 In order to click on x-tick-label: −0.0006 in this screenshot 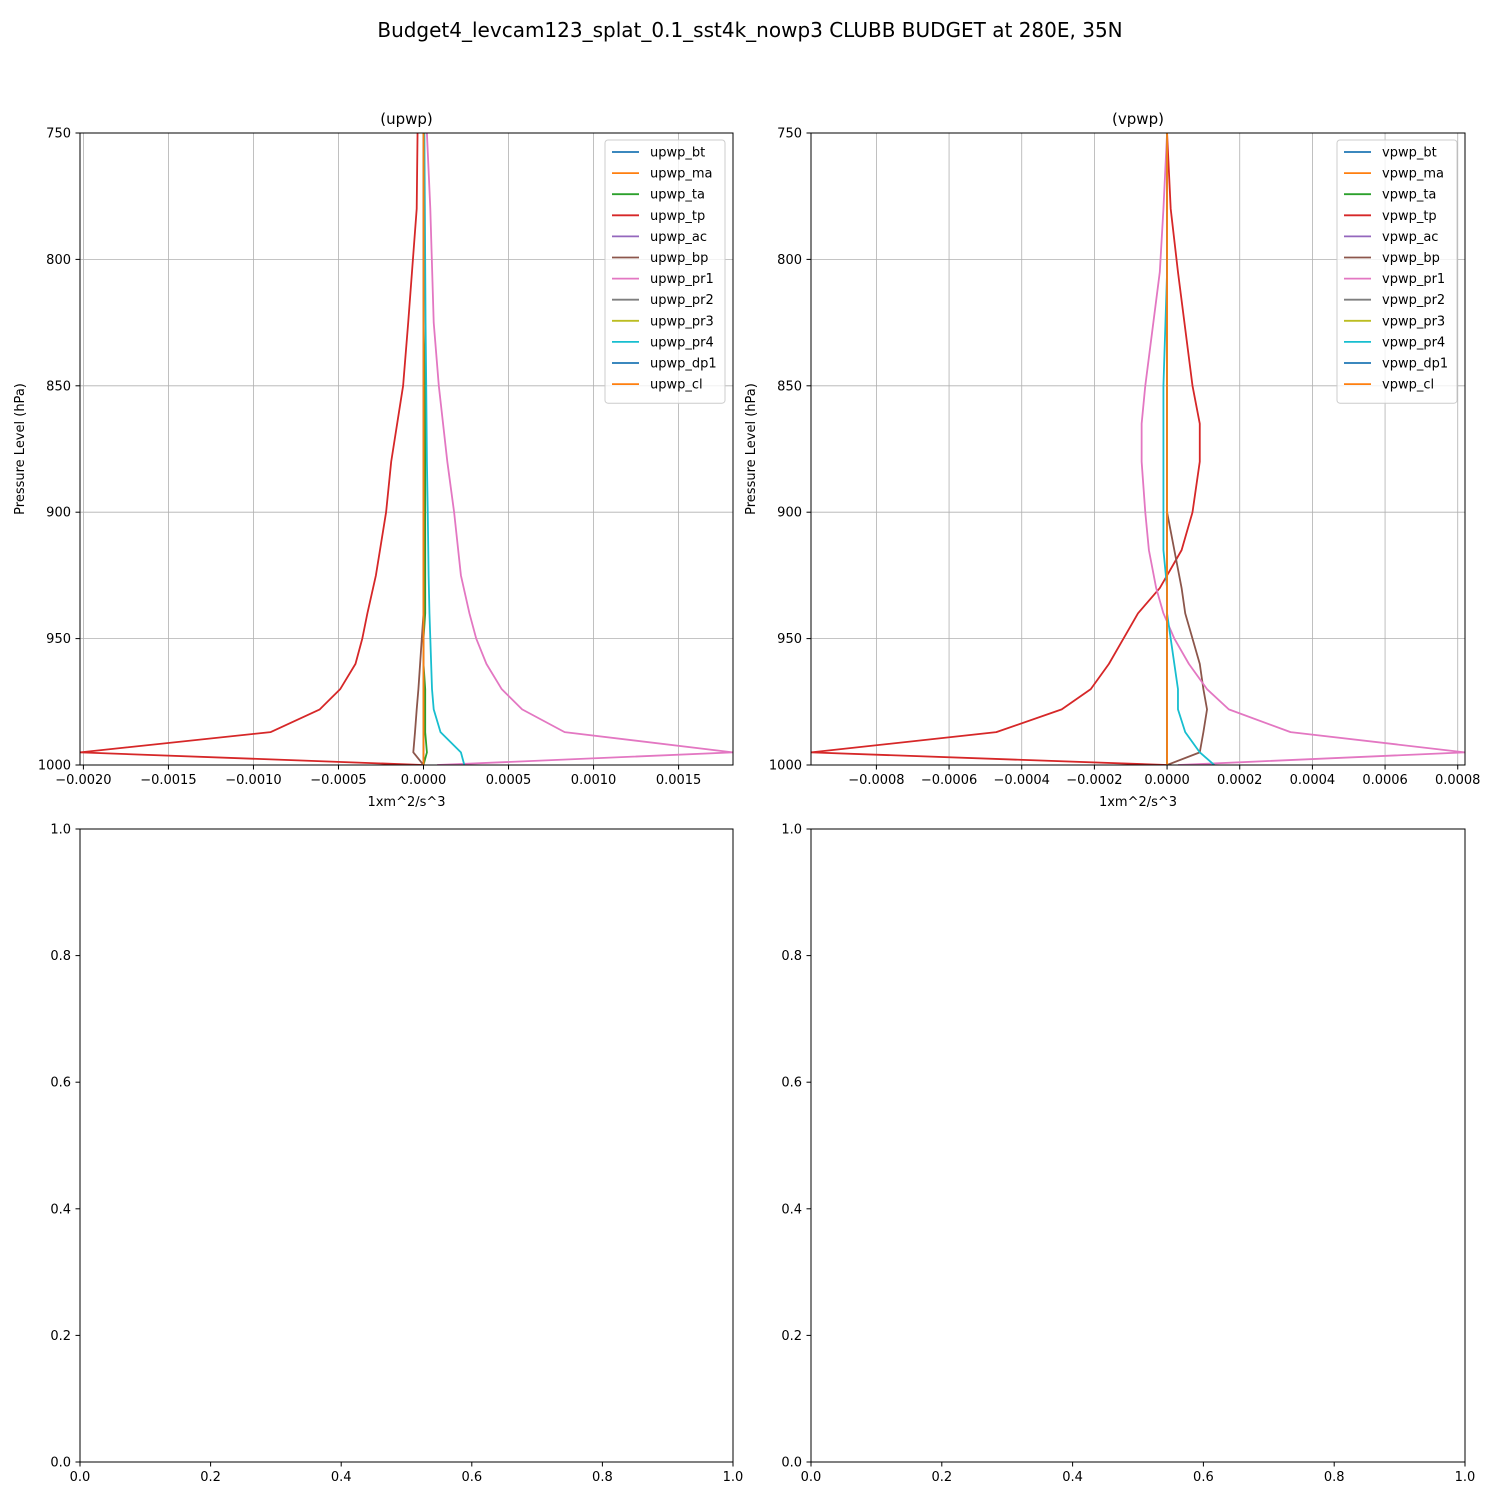, I will do `click(949, 780)`.